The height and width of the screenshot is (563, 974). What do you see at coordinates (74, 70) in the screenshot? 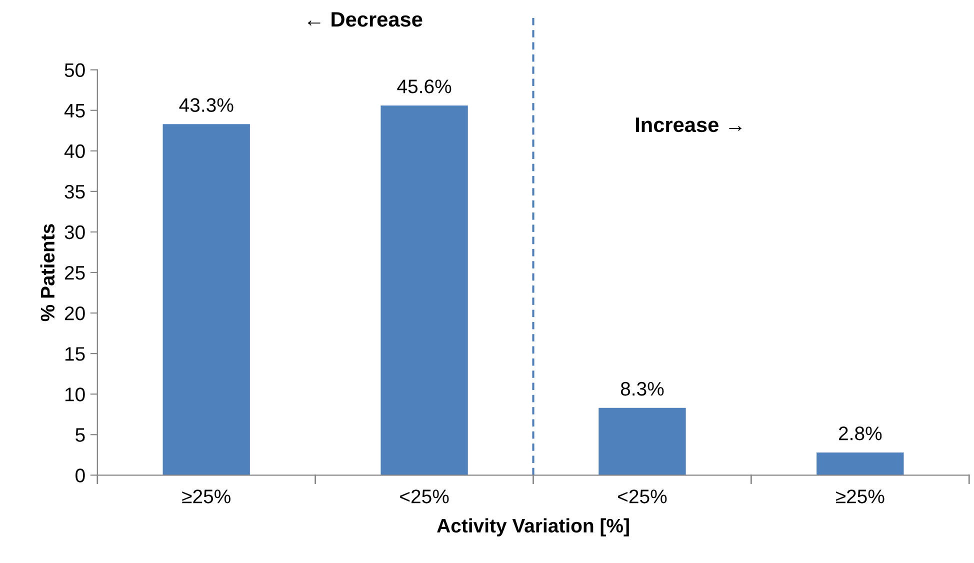
I see `y-tick-label: 50` at bounding box center [74, 70].